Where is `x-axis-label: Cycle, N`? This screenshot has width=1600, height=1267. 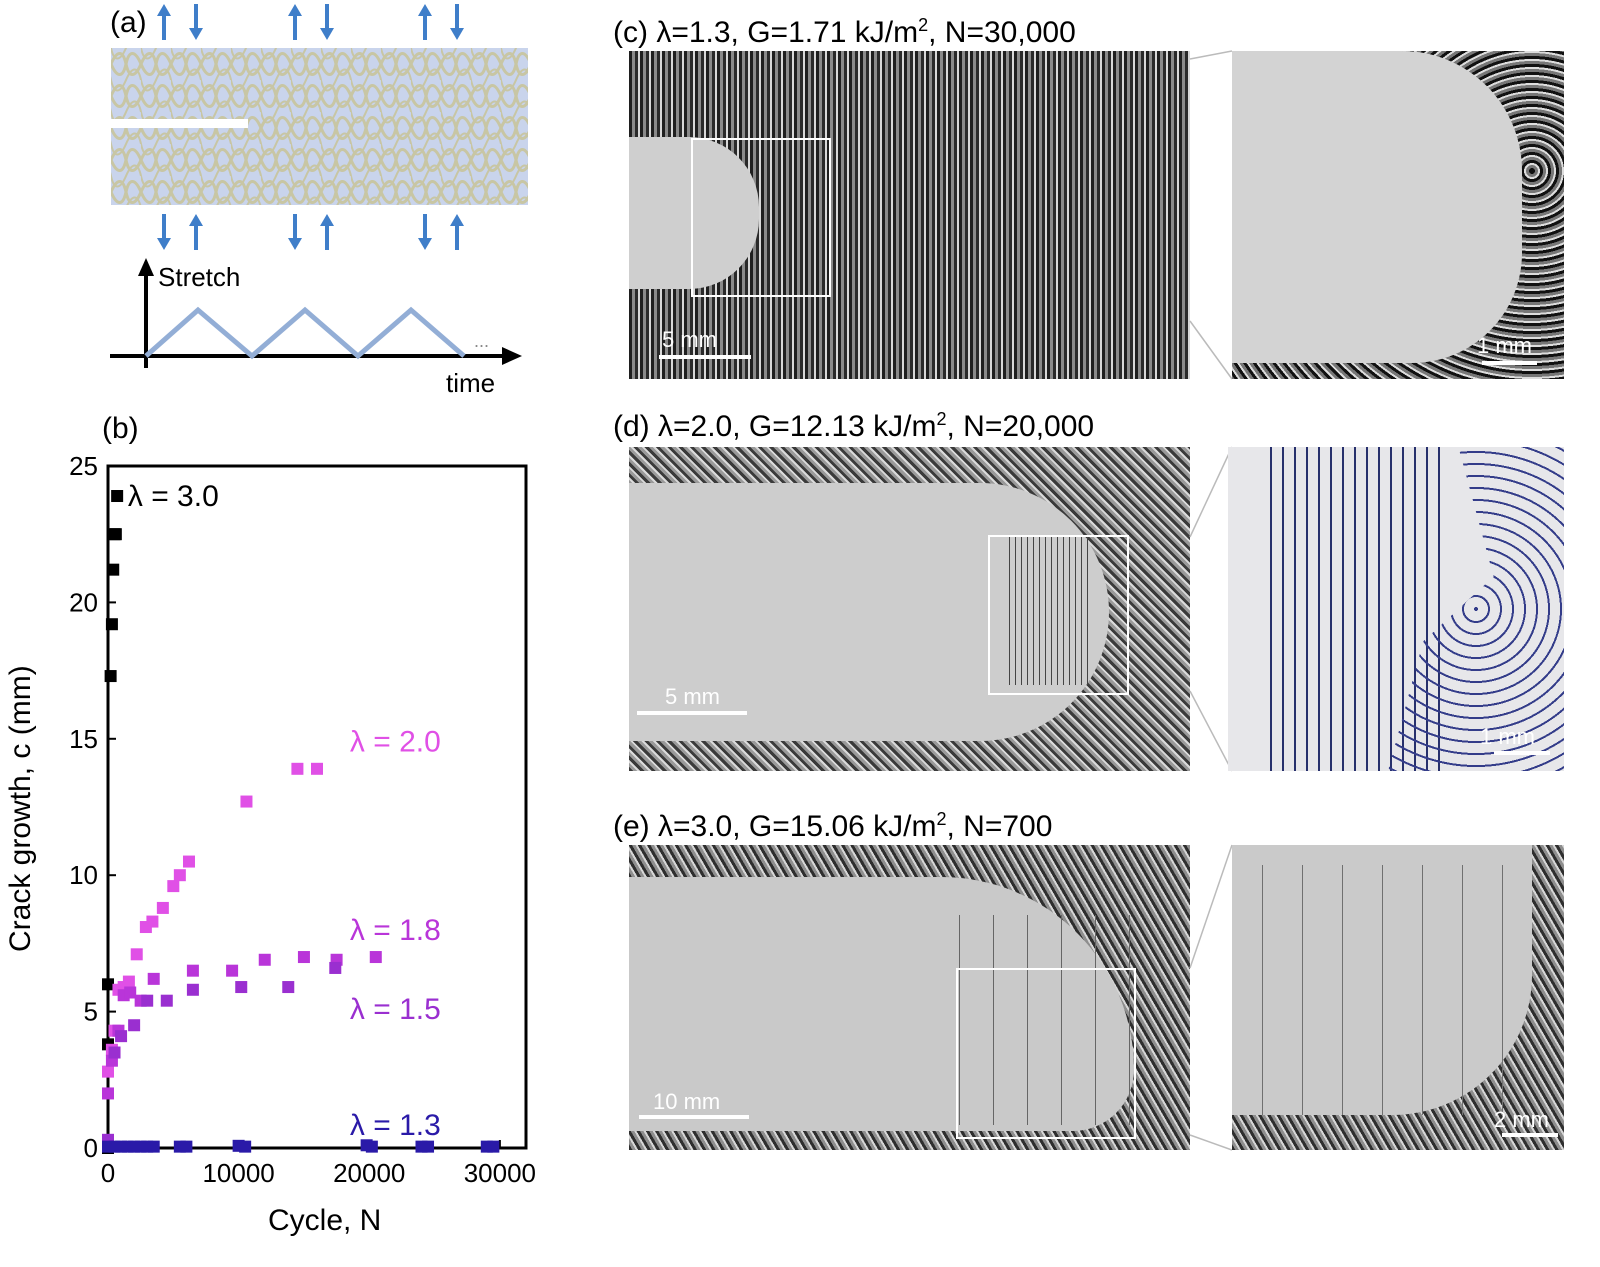 x-axis-label: Cycle, N is located at coordinates (325, 1220).